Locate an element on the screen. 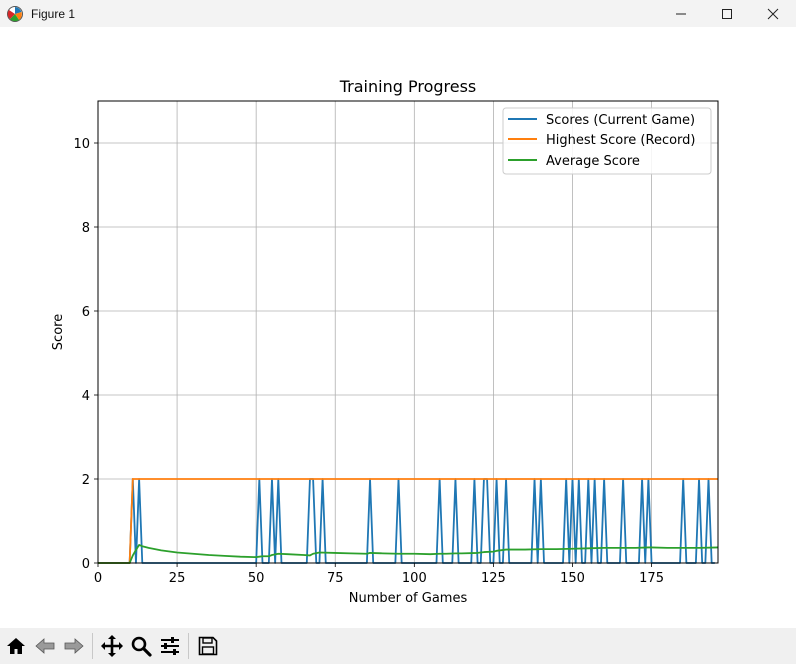 This screenshot has width=796, height=664. save-button is located at coordinates (208, 646).